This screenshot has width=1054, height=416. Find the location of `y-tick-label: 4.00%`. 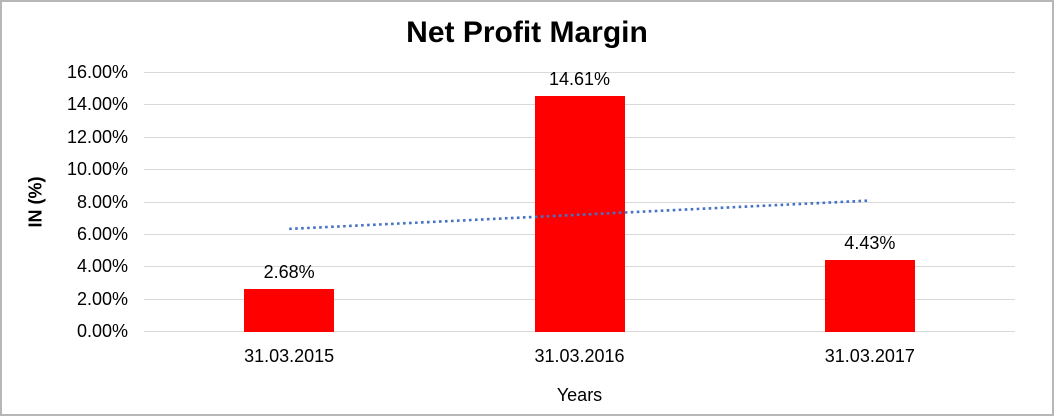

y-tick-label: 4.00% is located at coordinates (102, 266).